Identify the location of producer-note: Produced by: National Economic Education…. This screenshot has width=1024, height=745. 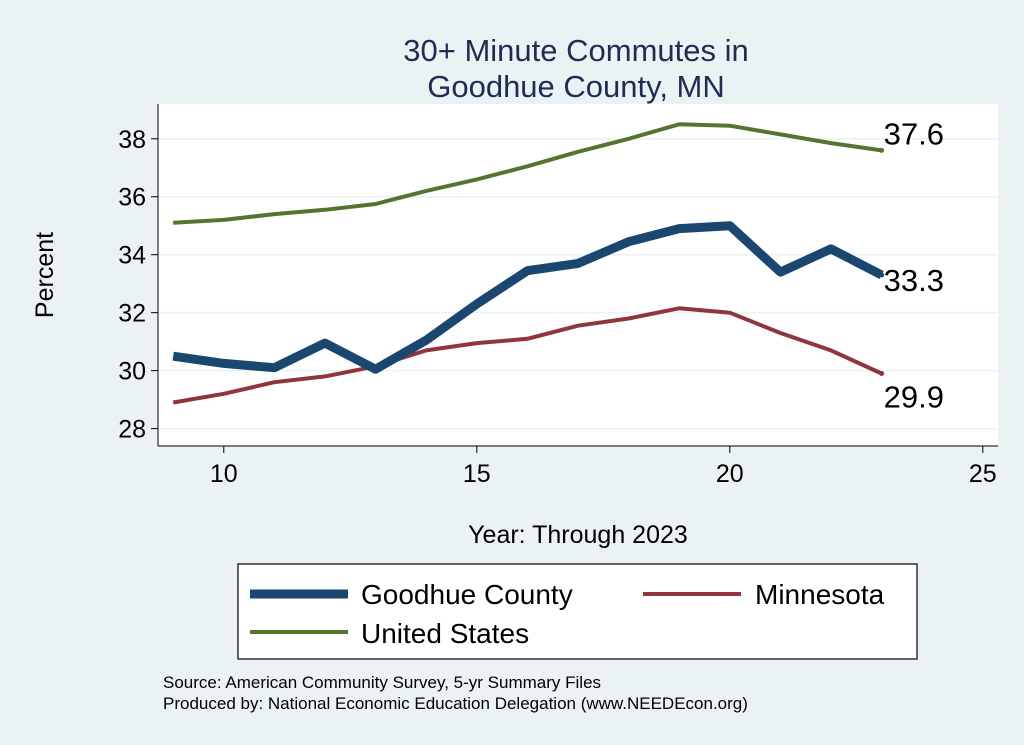
(455, 703).